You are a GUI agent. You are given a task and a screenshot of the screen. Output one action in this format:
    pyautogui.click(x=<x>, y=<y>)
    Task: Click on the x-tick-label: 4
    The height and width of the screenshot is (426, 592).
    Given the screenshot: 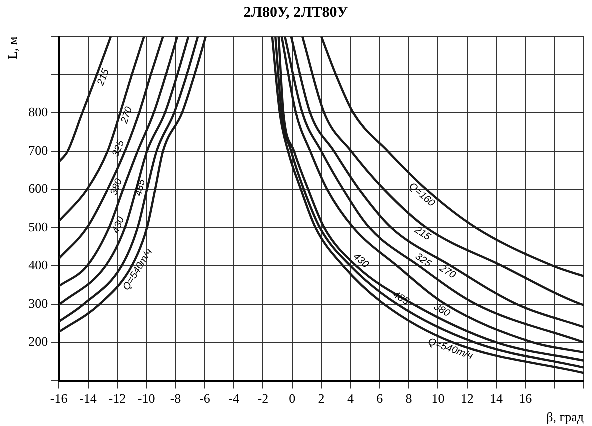 What is the action you would take?
    pyautogui.click(x=350, y=398)
    